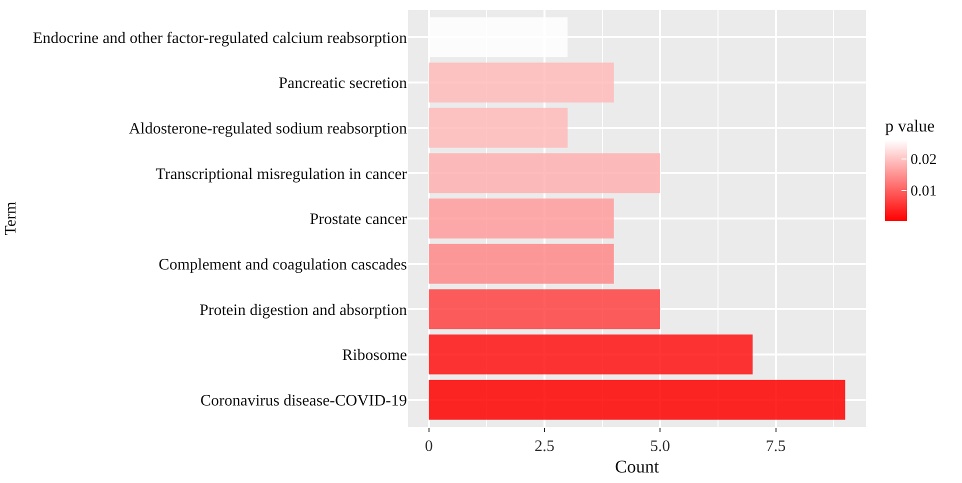 This screenshot has height=483, width=962. Describe the element at coordinates (637, 466) in the screenshot. I see `x-axis-title: Count` at that location.